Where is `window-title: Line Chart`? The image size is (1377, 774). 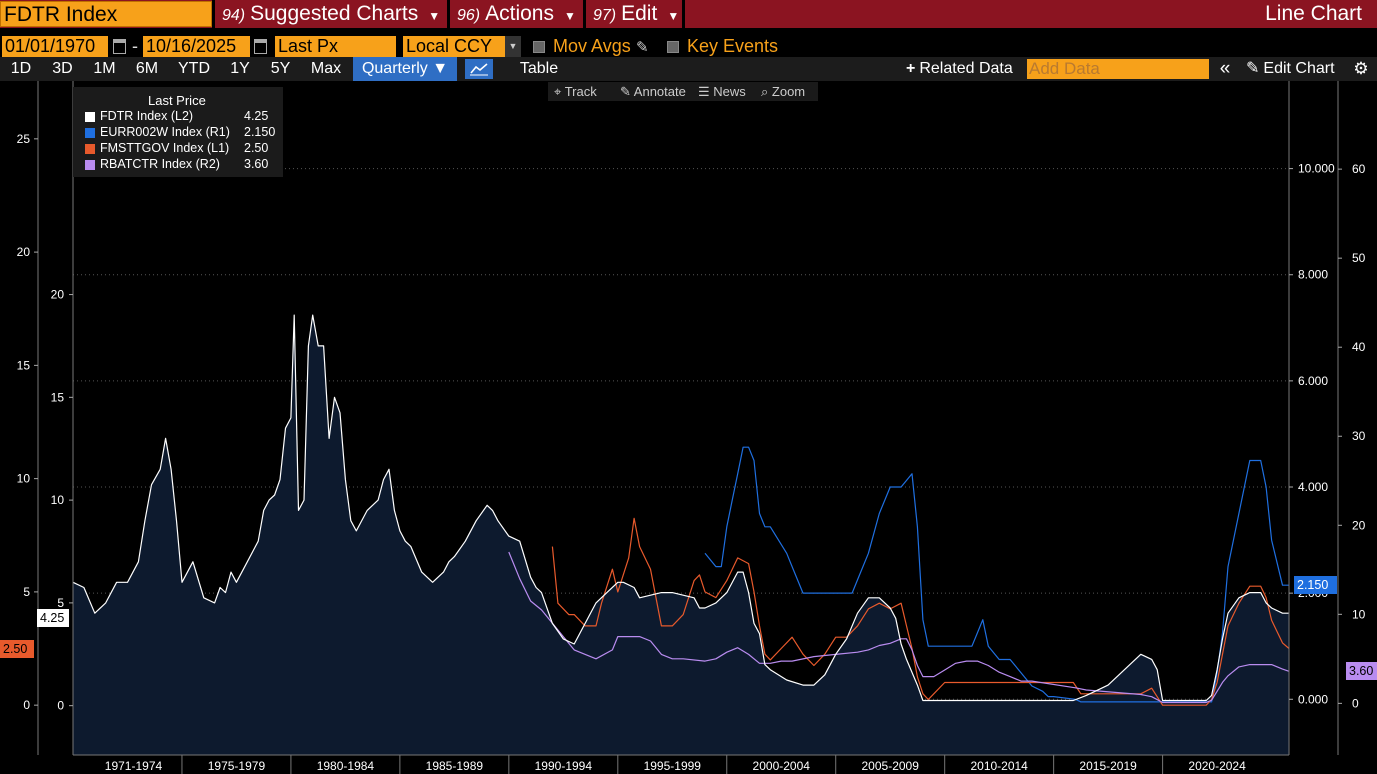 window-title: Line Chart is located at coordinates (1313, 13).